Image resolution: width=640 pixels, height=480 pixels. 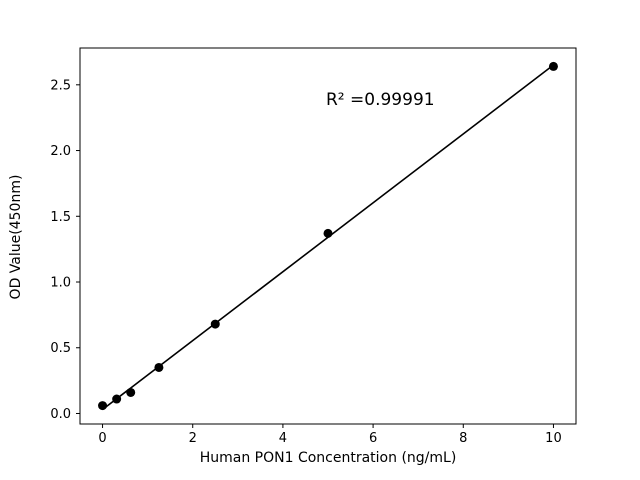 What do you see at coordinates (60, 217) in the screenshot?
I see `y-tick-label: 1.5` at bounding box center [60, 217].